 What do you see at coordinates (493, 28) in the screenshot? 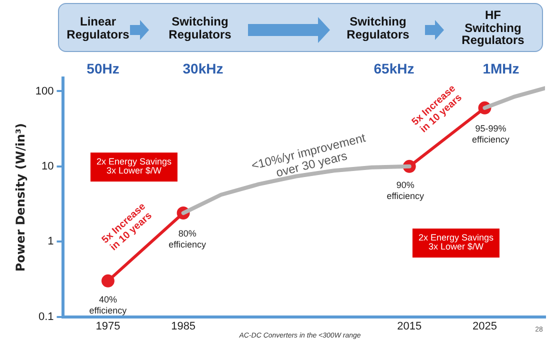
I see `text: HF Switching Regulators` at bounding box center [493, 28].